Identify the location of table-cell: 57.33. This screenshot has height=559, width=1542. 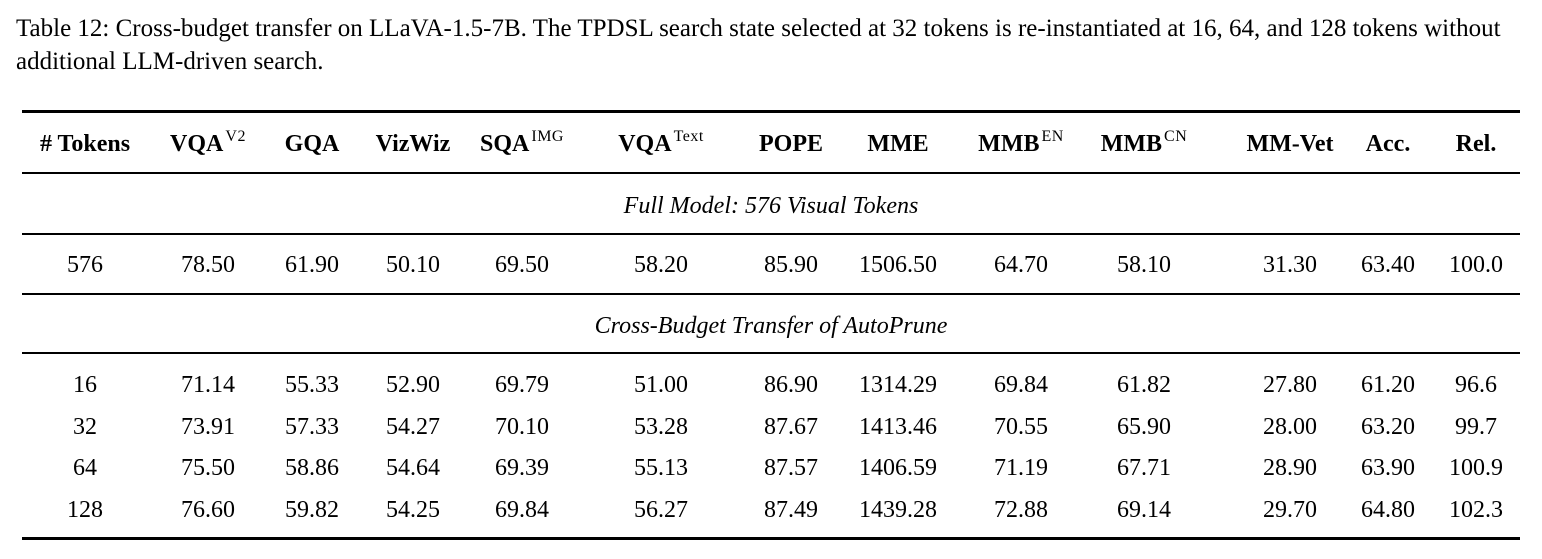
(312, 427).